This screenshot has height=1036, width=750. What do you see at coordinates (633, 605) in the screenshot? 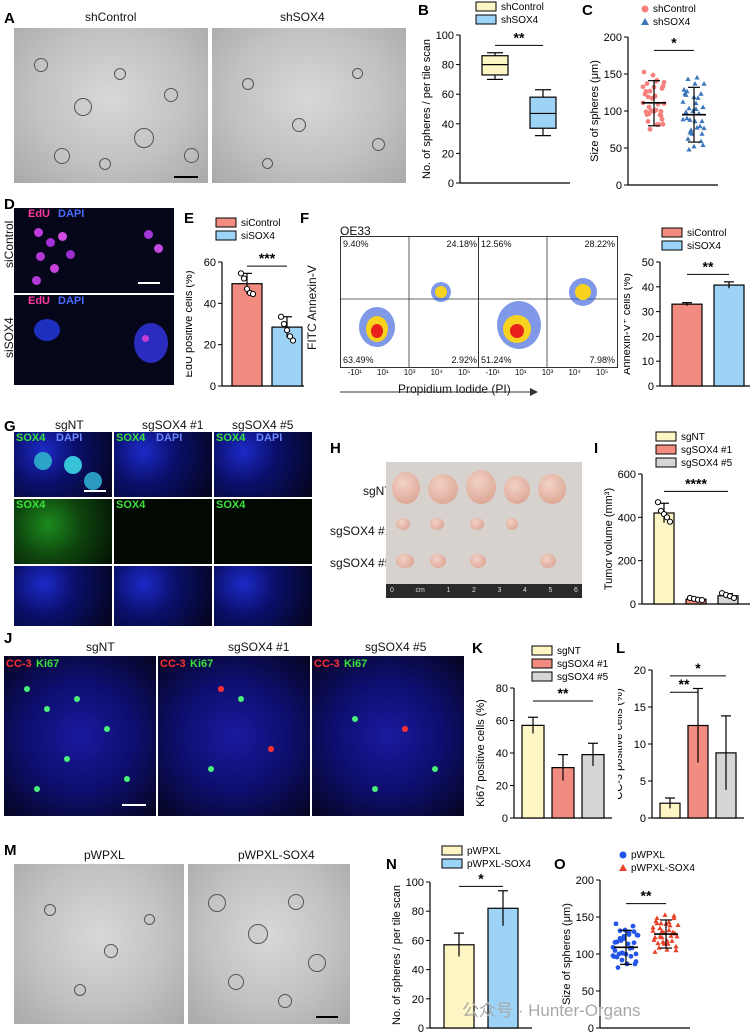
I see `y-tick-label: 0` at bounding box center [633, 605].